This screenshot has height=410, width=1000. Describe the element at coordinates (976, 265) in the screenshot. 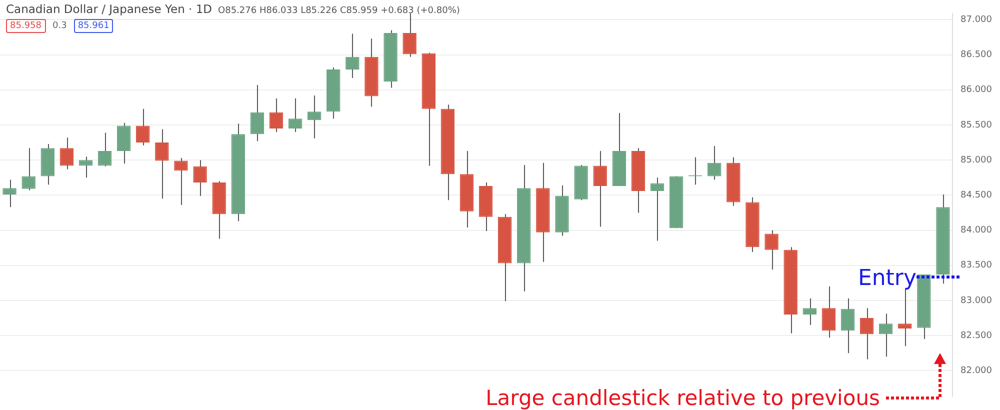

I see `y-tick-label: 83.500` at that location.